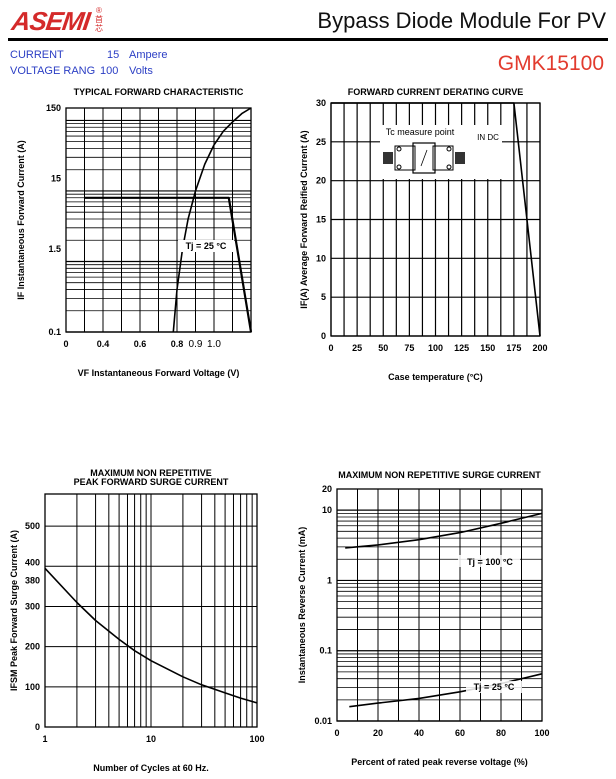 The height and width of the screenshot is (779, 616). I want to click on y-tick-label: 200, so click(32, 647).